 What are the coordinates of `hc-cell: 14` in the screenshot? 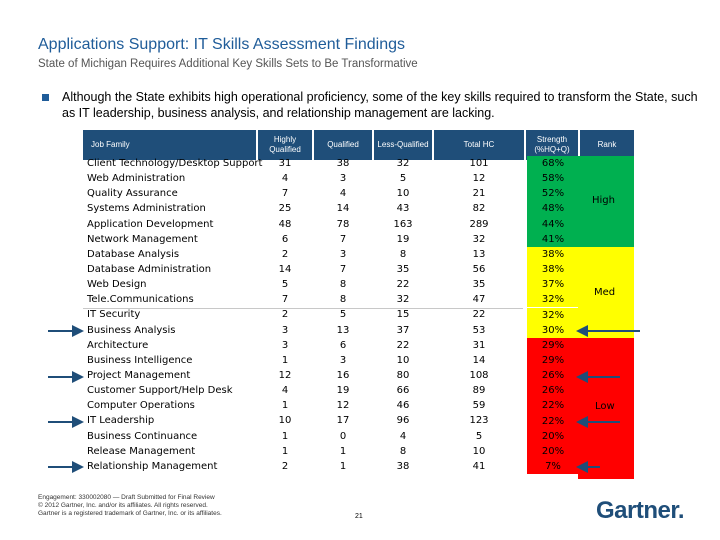 It's located at (479, 360).